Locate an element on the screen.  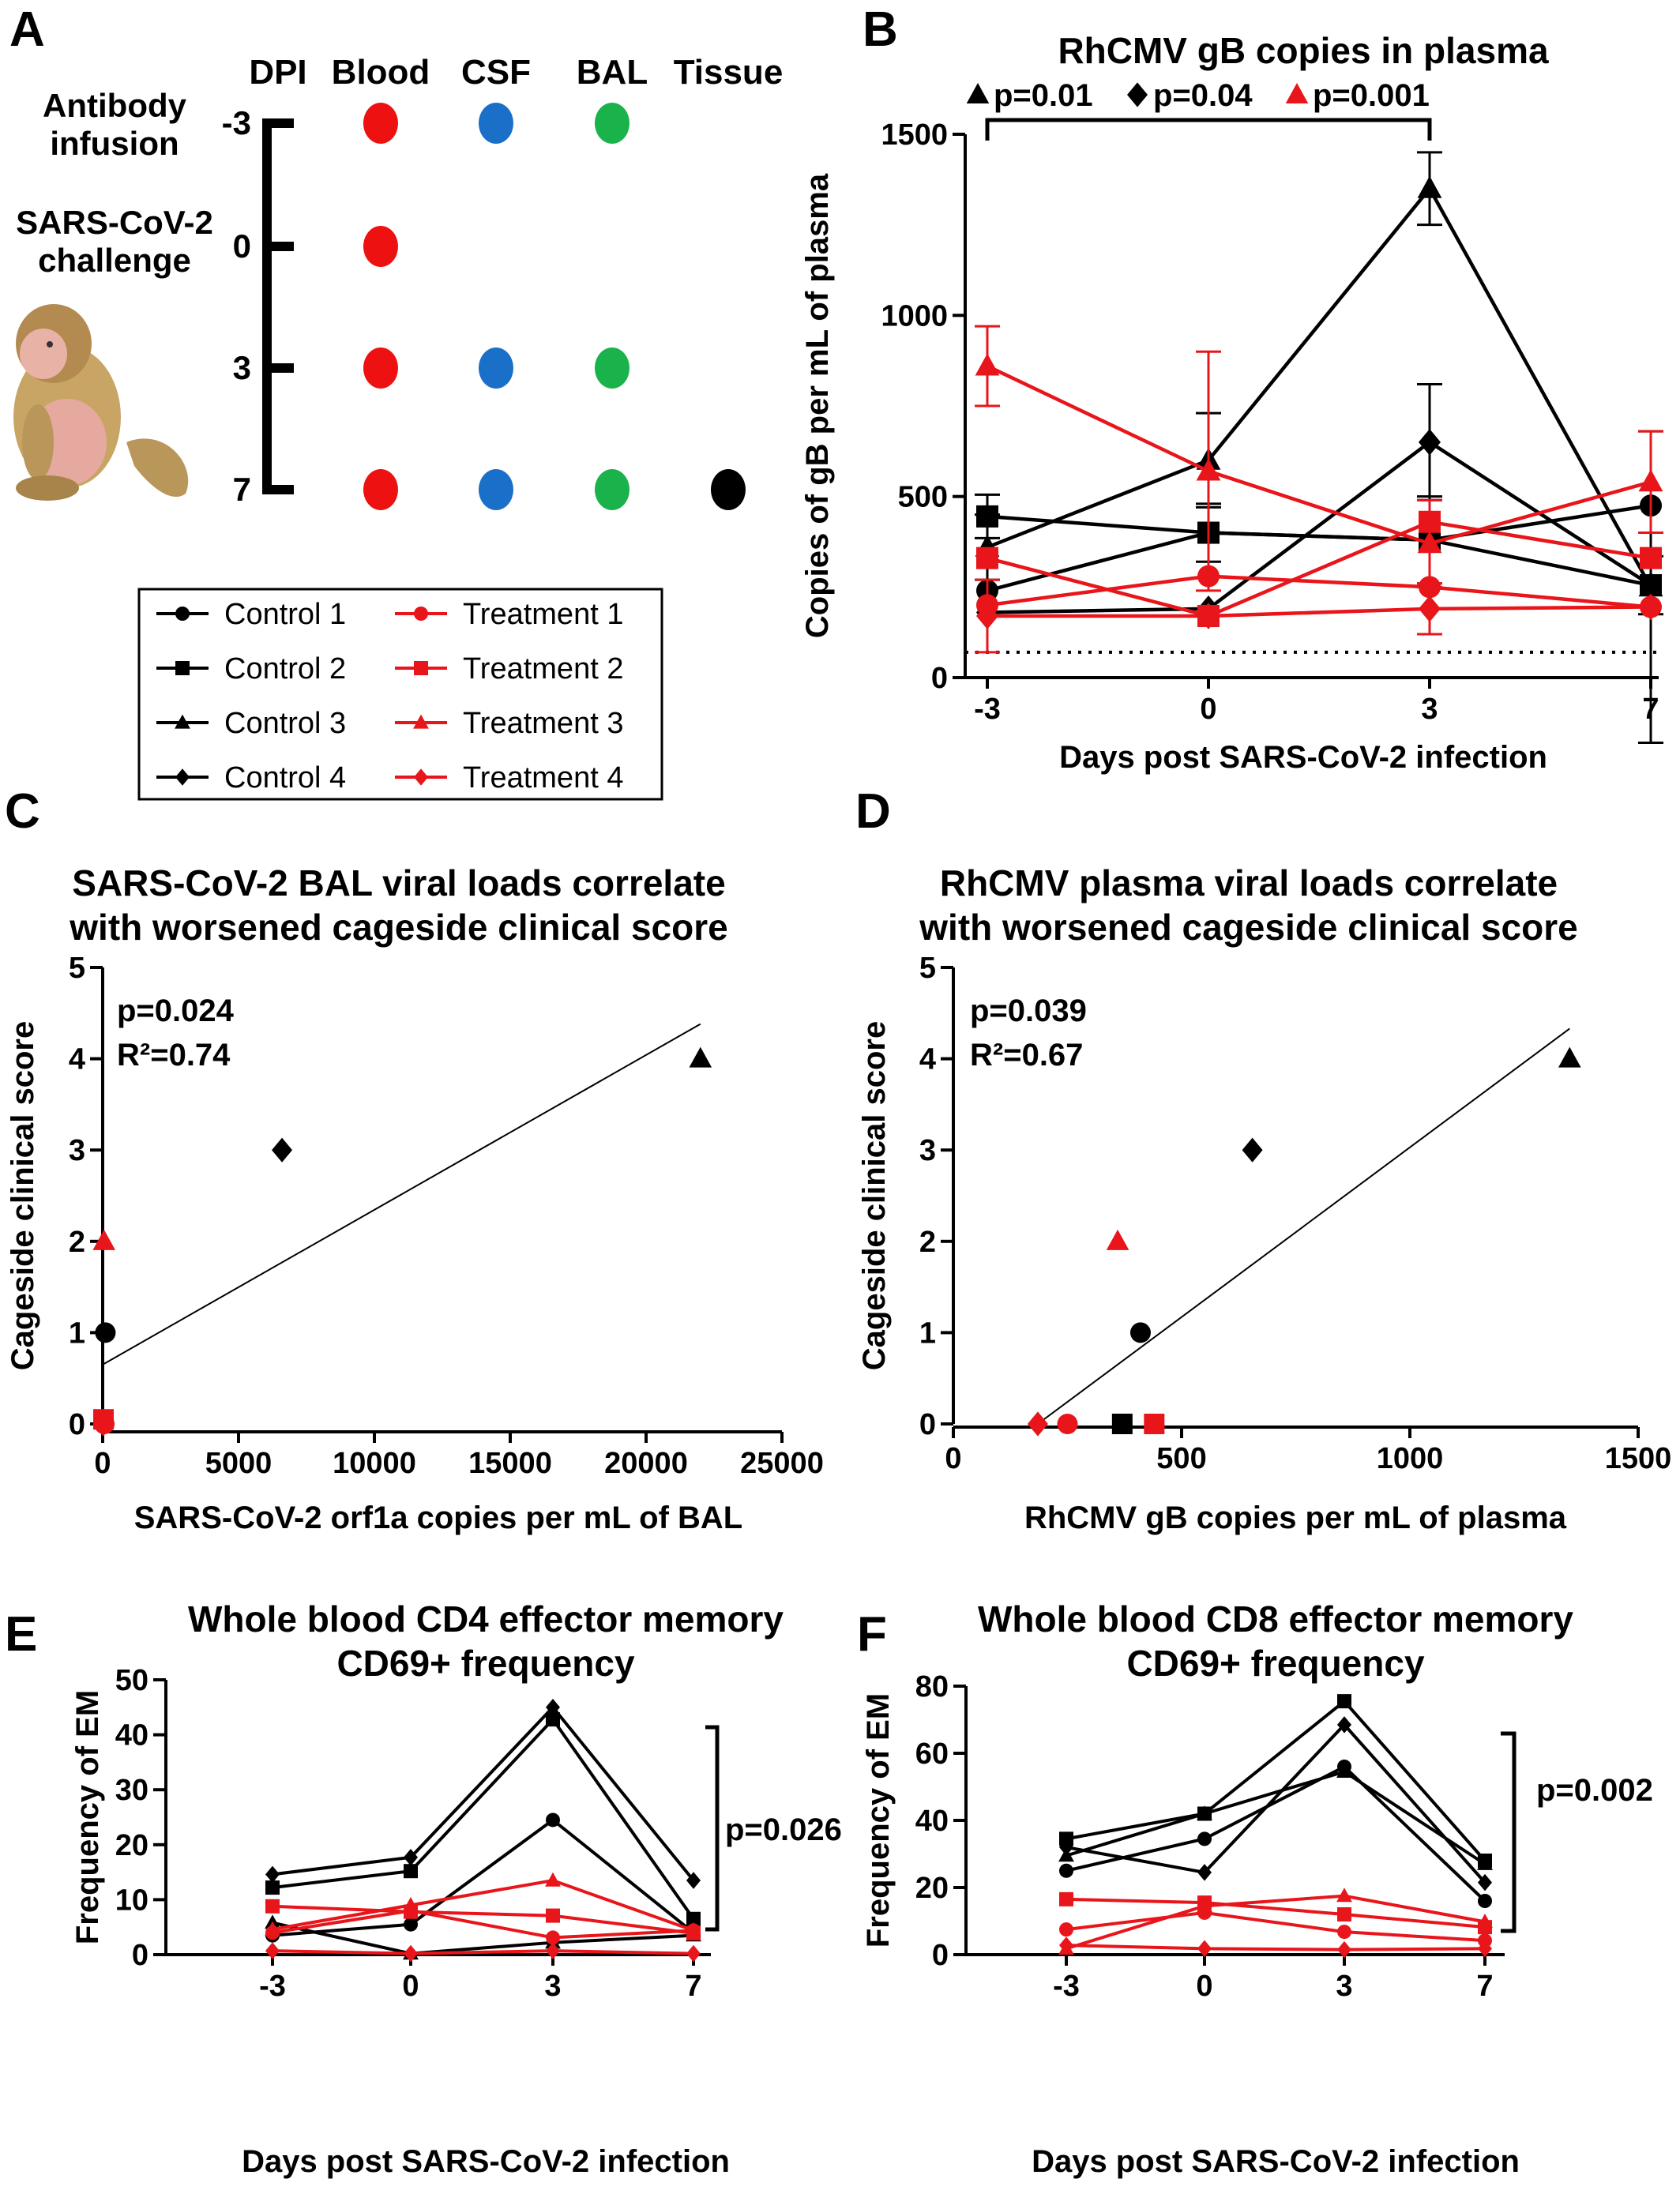
header-dpi: DPI is located at coordinates (277, 72).